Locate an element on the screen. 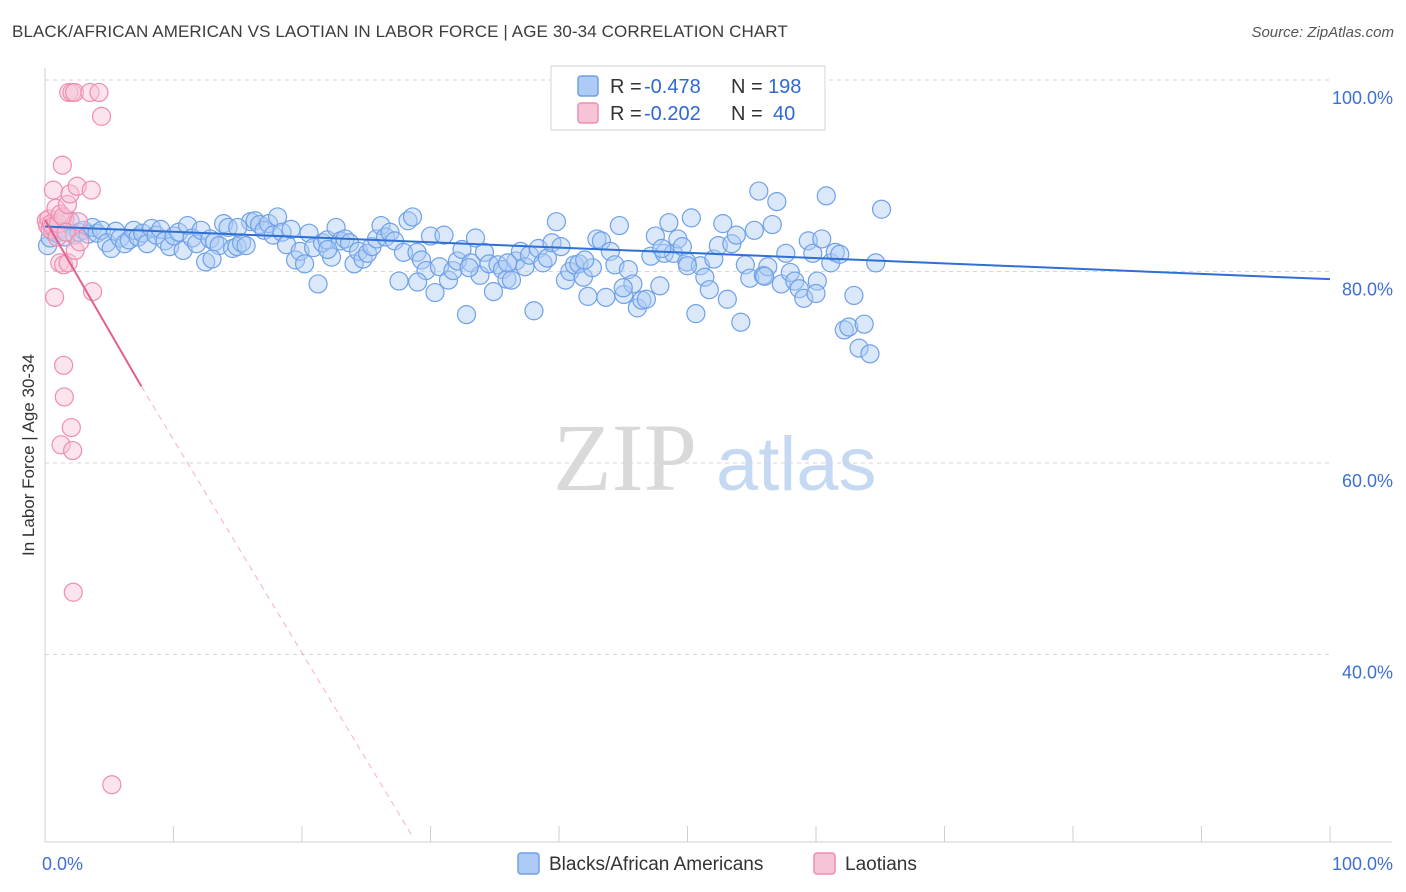  legend-n-label-2: N = is located at coordinates (747, 114).